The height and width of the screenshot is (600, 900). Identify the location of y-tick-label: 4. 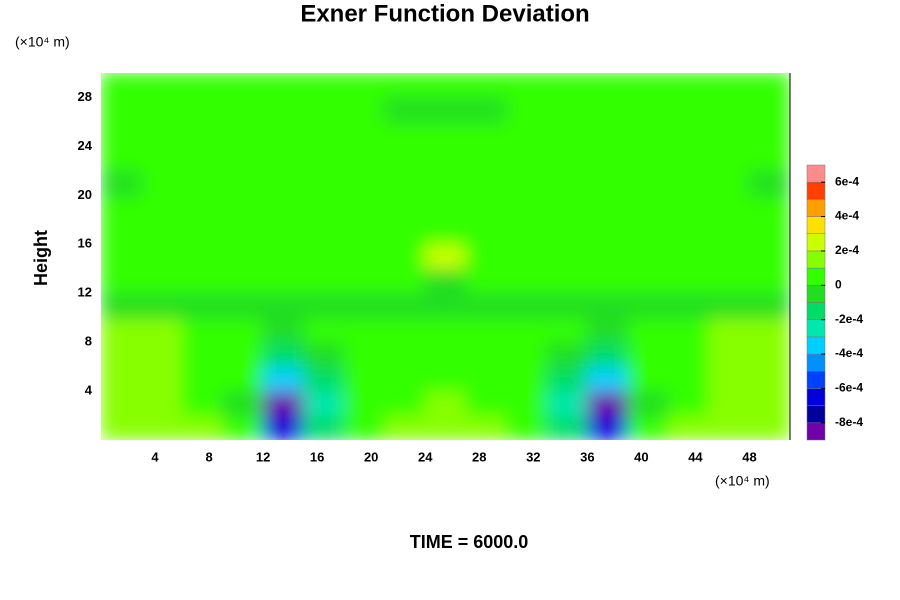
(89, 390).